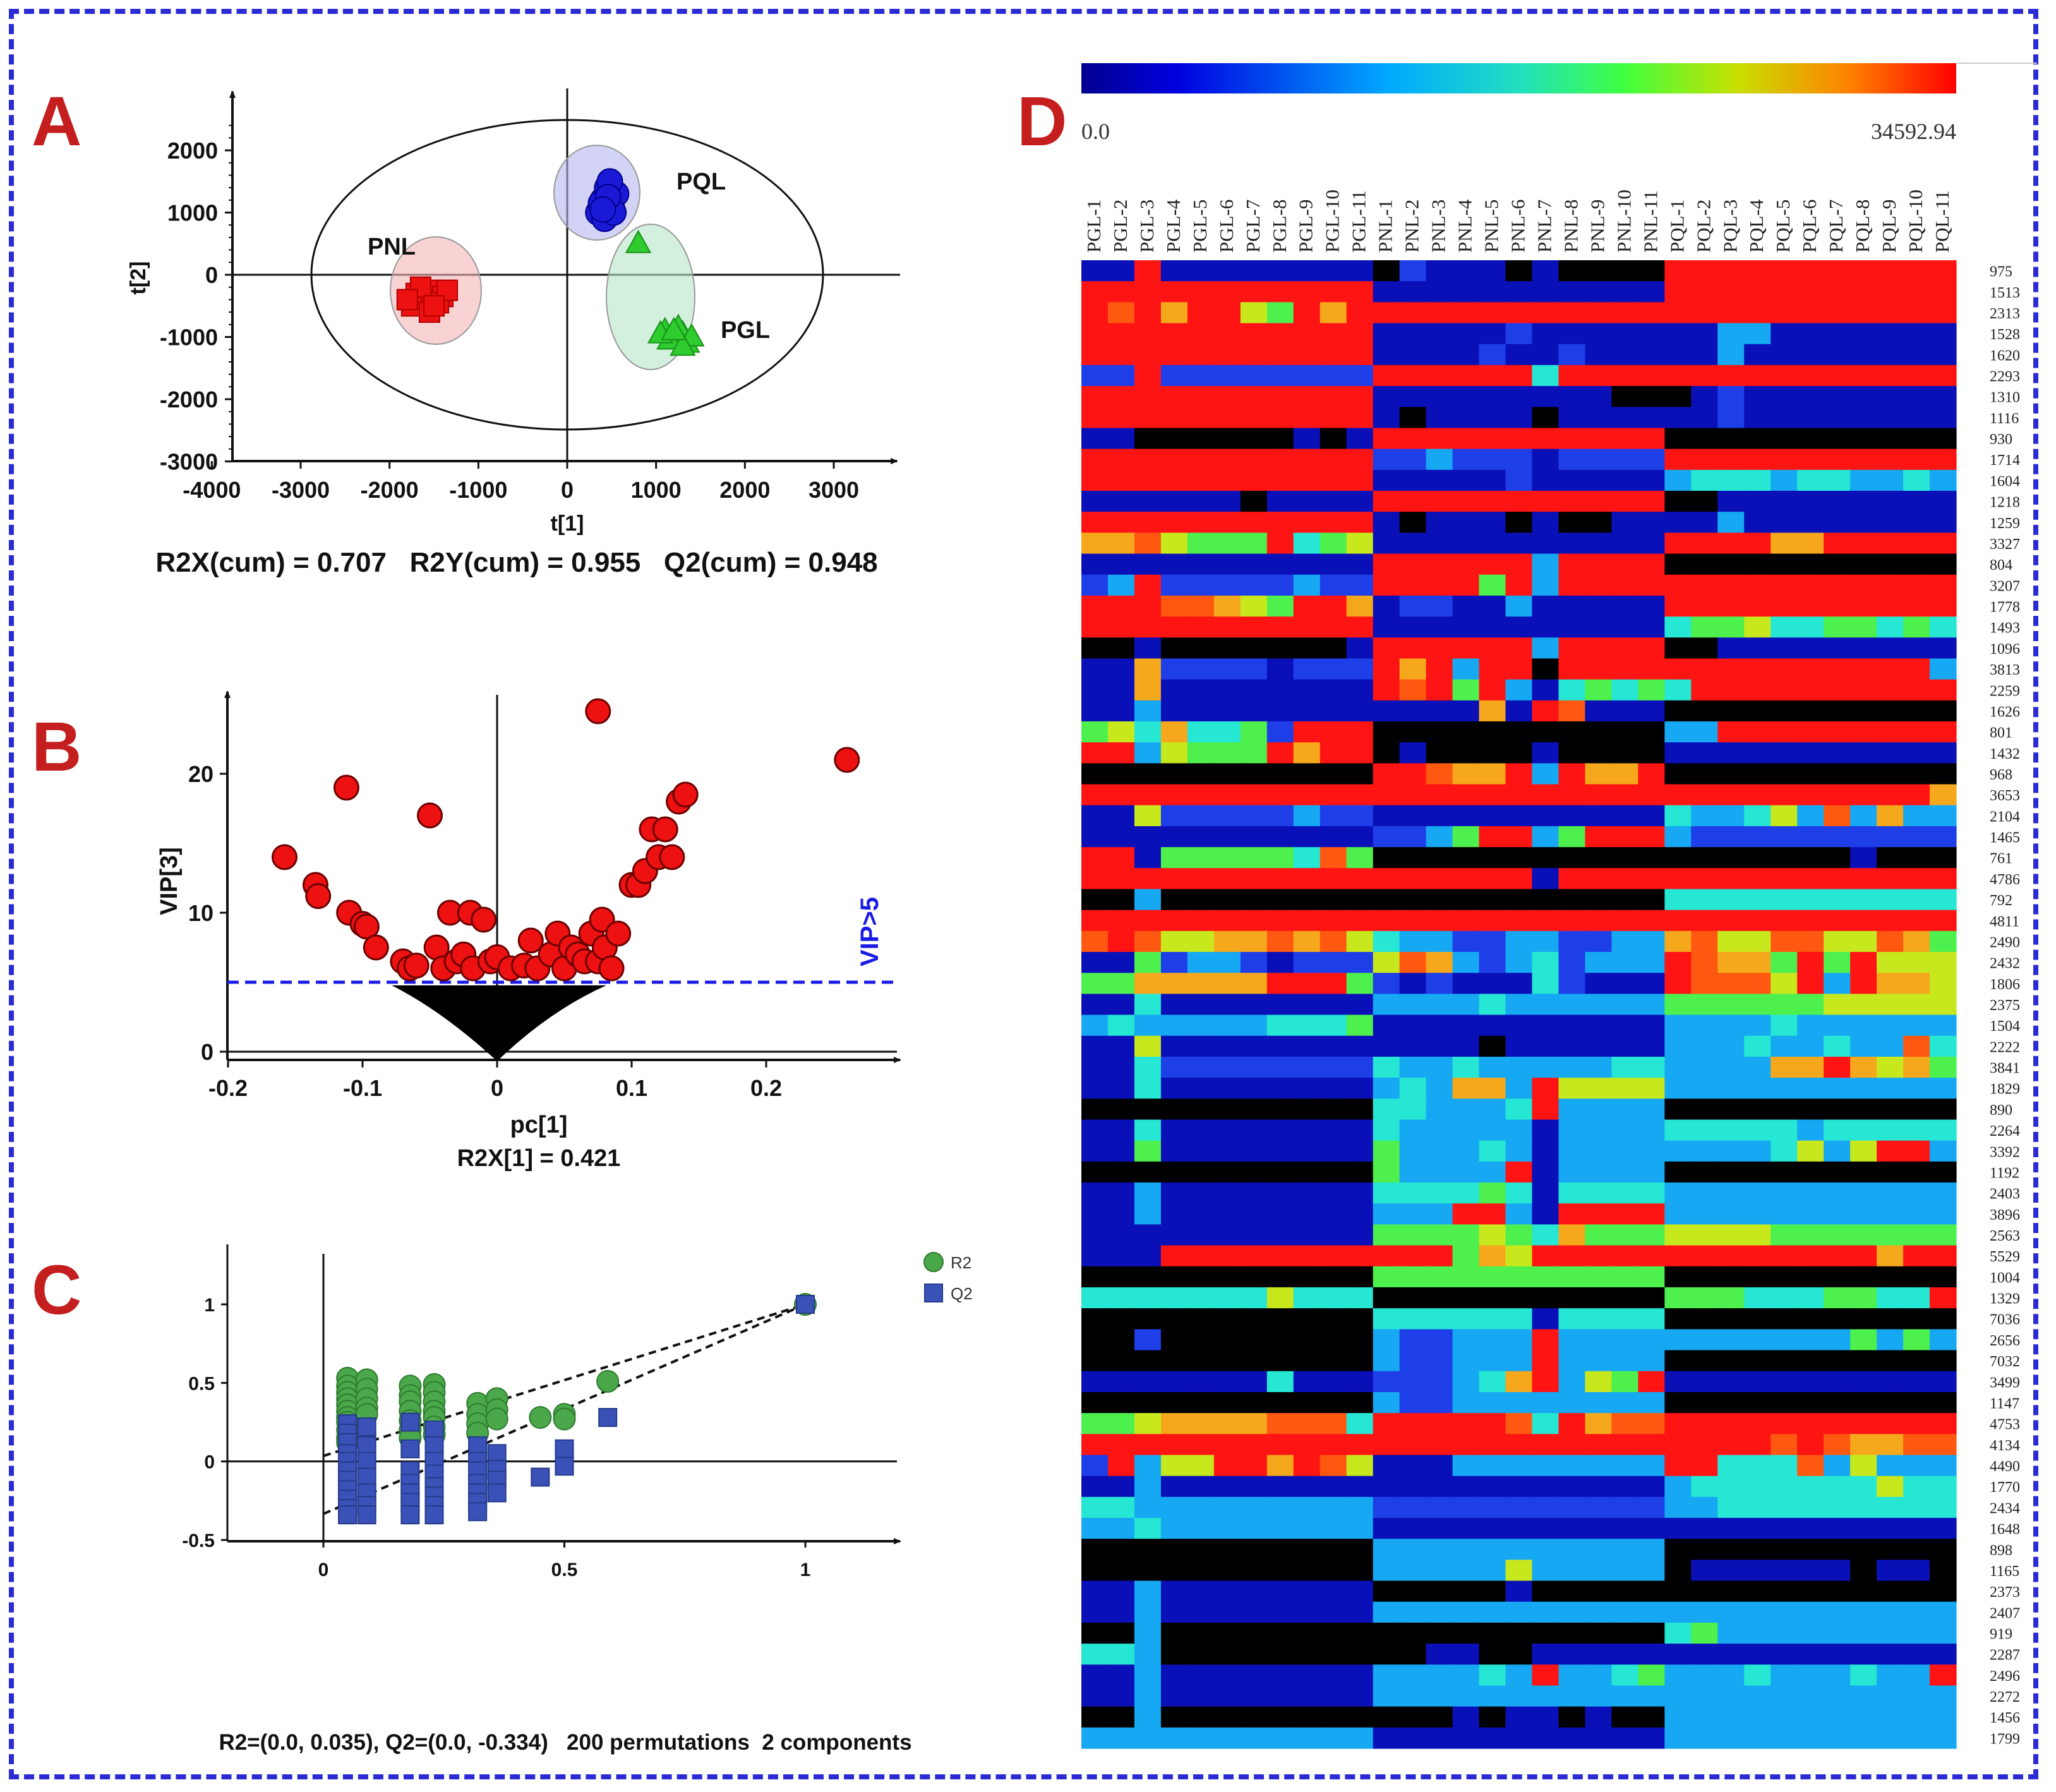  Describe the element at coordinates (2005, 586) in the screenshot. I see `row-label: 3207` at that location.